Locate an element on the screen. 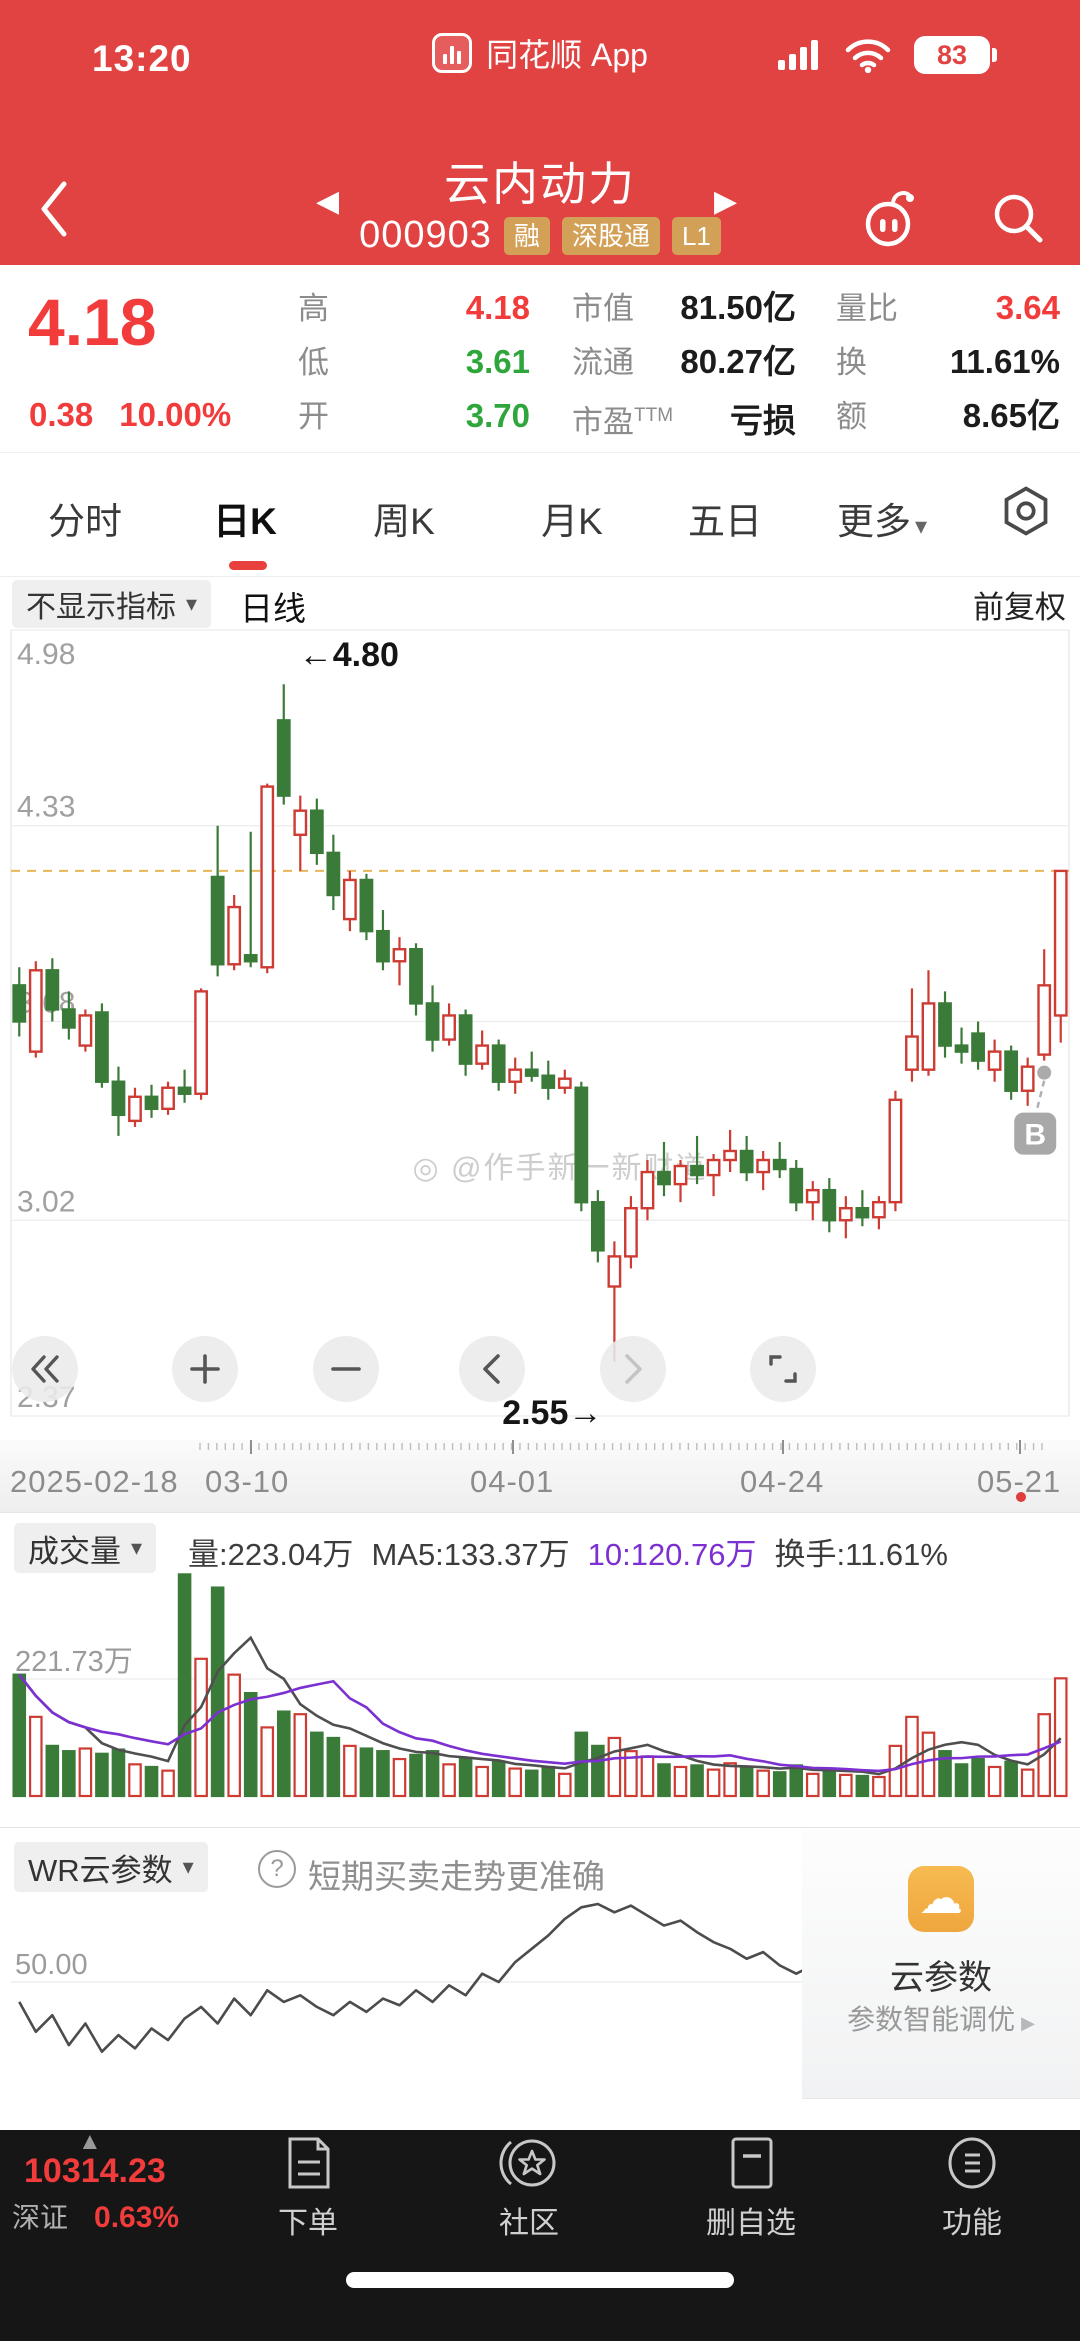 The width and height of the screenshot is (1080, 2341). tab-more: 更多 ▾ is located at coordinates (882, 521).